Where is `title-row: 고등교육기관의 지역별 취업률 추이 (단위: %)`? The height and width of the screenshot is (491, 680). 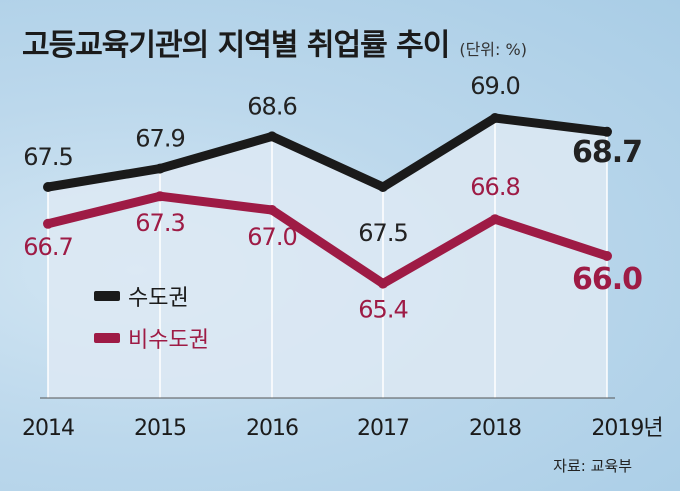
title-row: 고등교육기관의 지역별 취업률 추이 (단위: %) is located at coordinates (274, 42).